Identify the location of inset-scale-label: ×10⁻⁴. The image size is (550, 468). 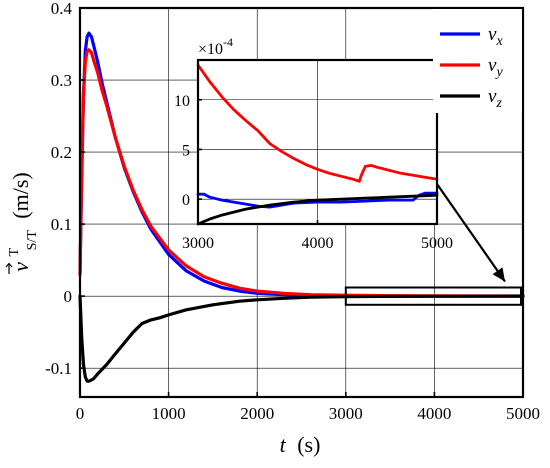
(215, 46).